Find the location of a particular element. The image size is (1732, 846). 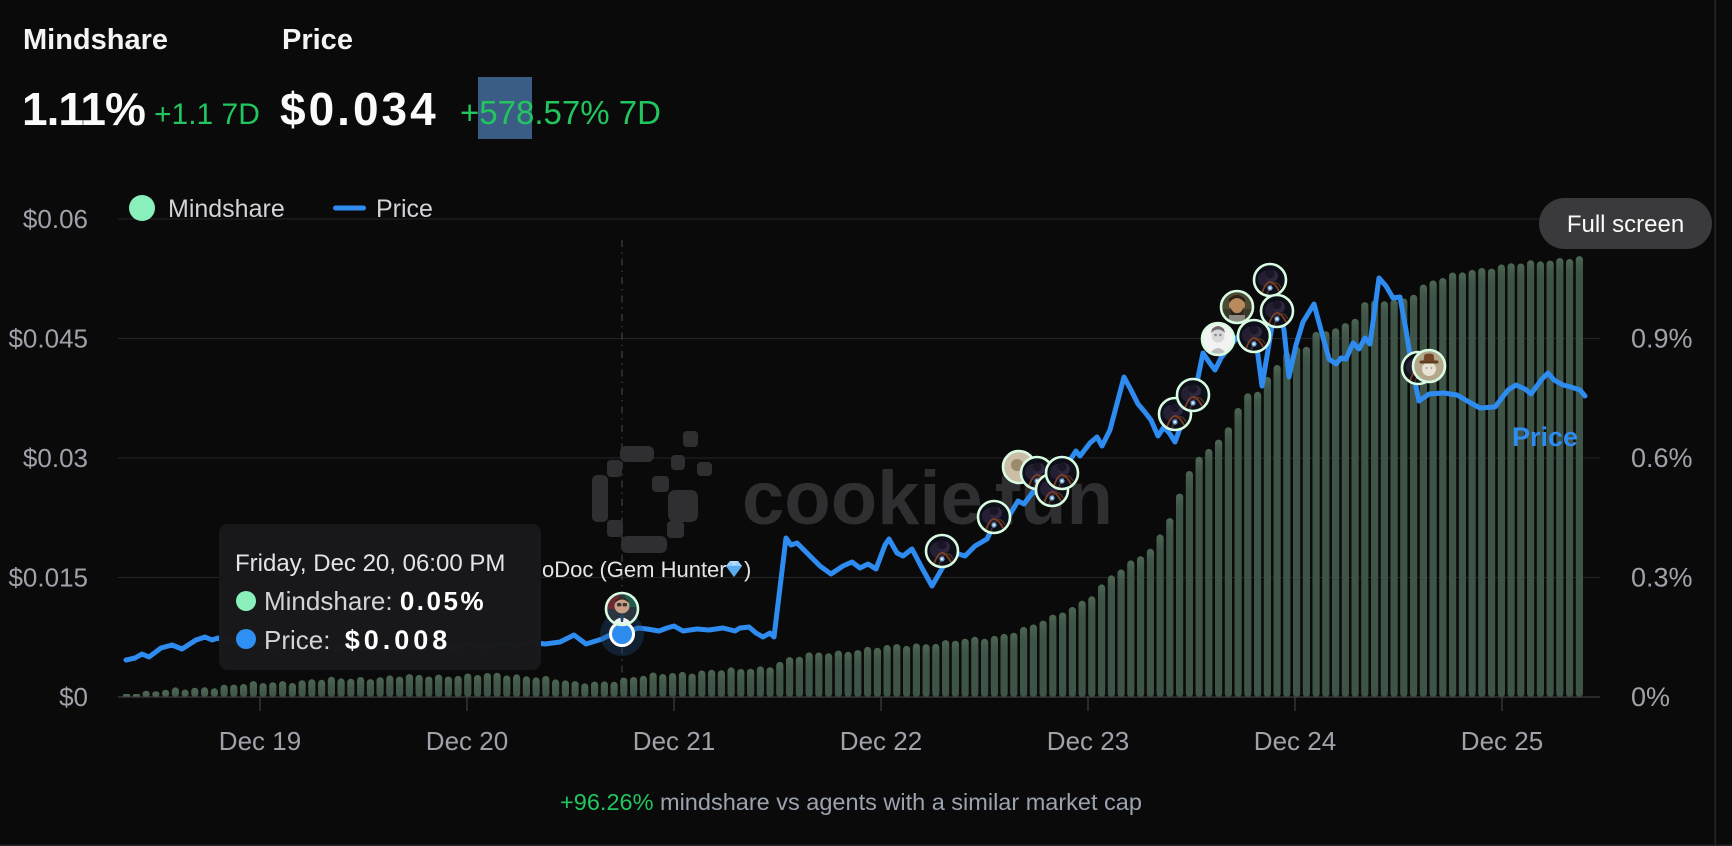

svg-text: Dec 23 is located at coordinates (1088, 741).